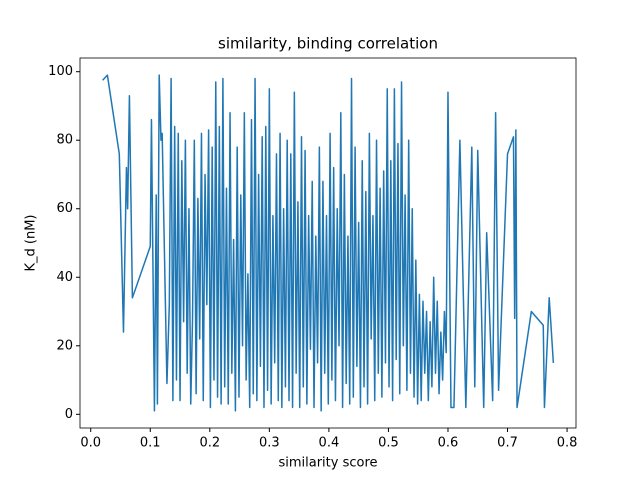  I want to click on y-tick-label: 80, so click(64, 140).